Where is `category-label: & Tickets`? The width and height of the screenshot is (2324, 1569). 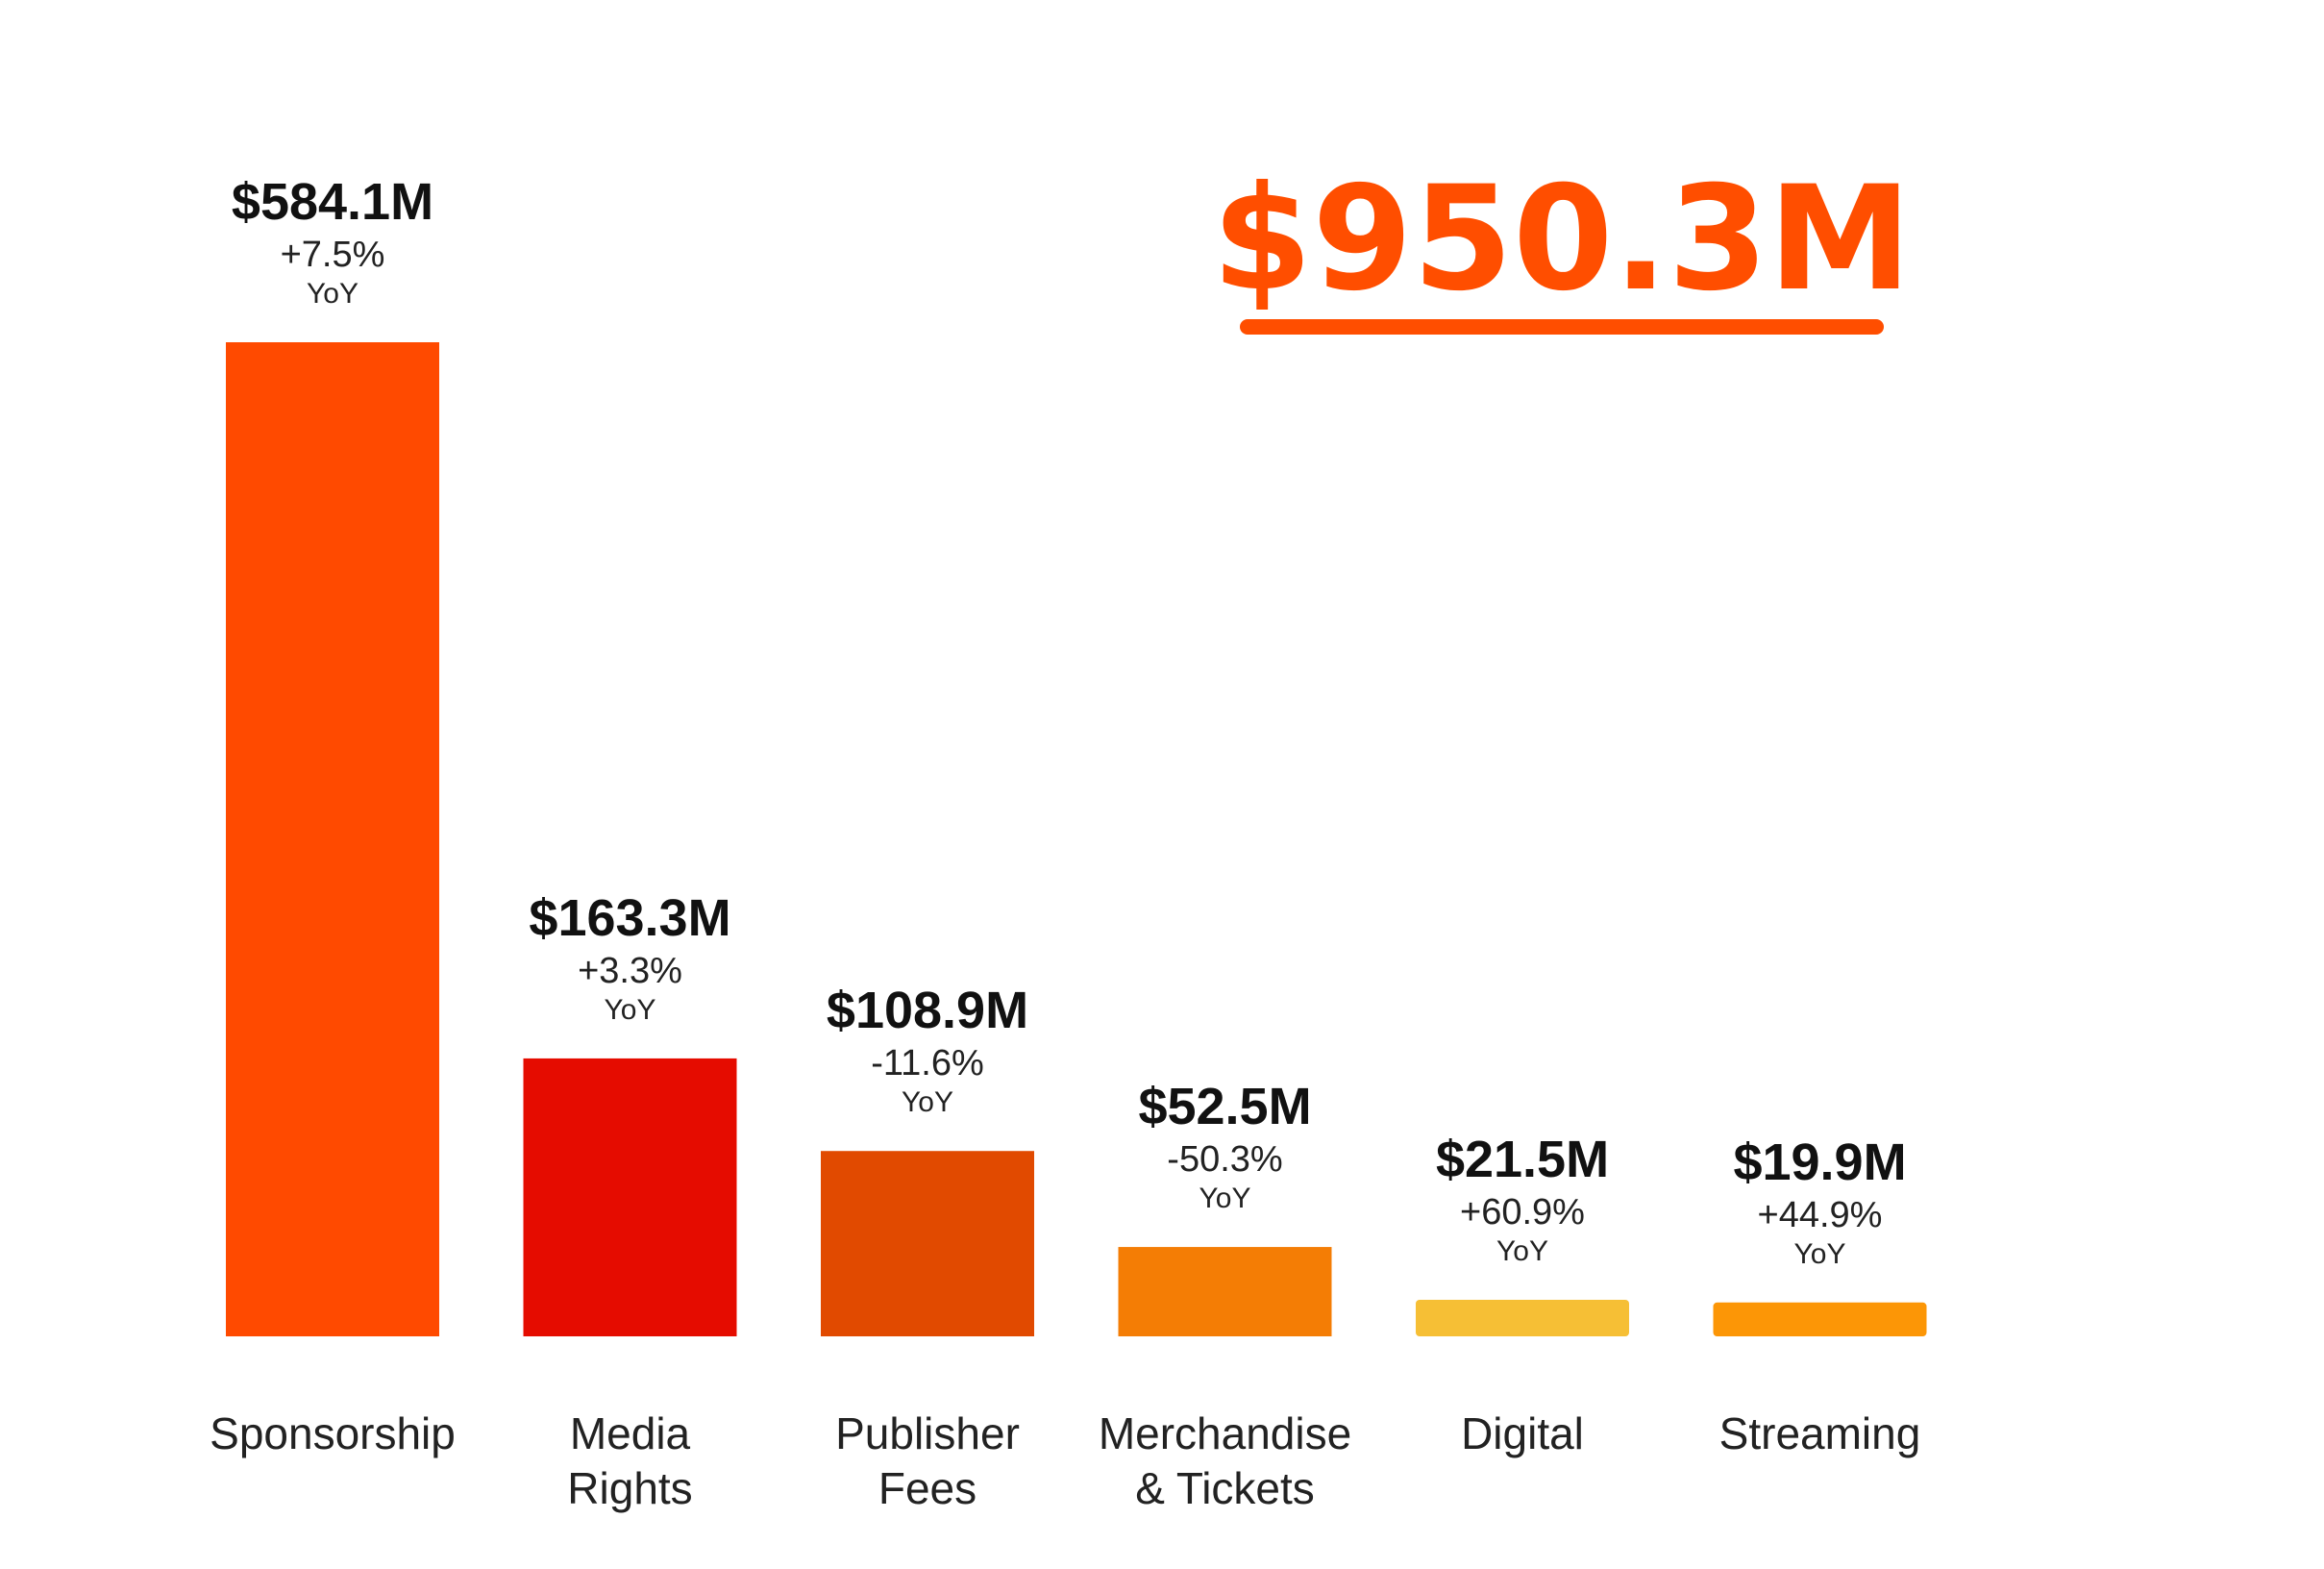 category-label: & Tickets is located at coordinates (1225, 1488).